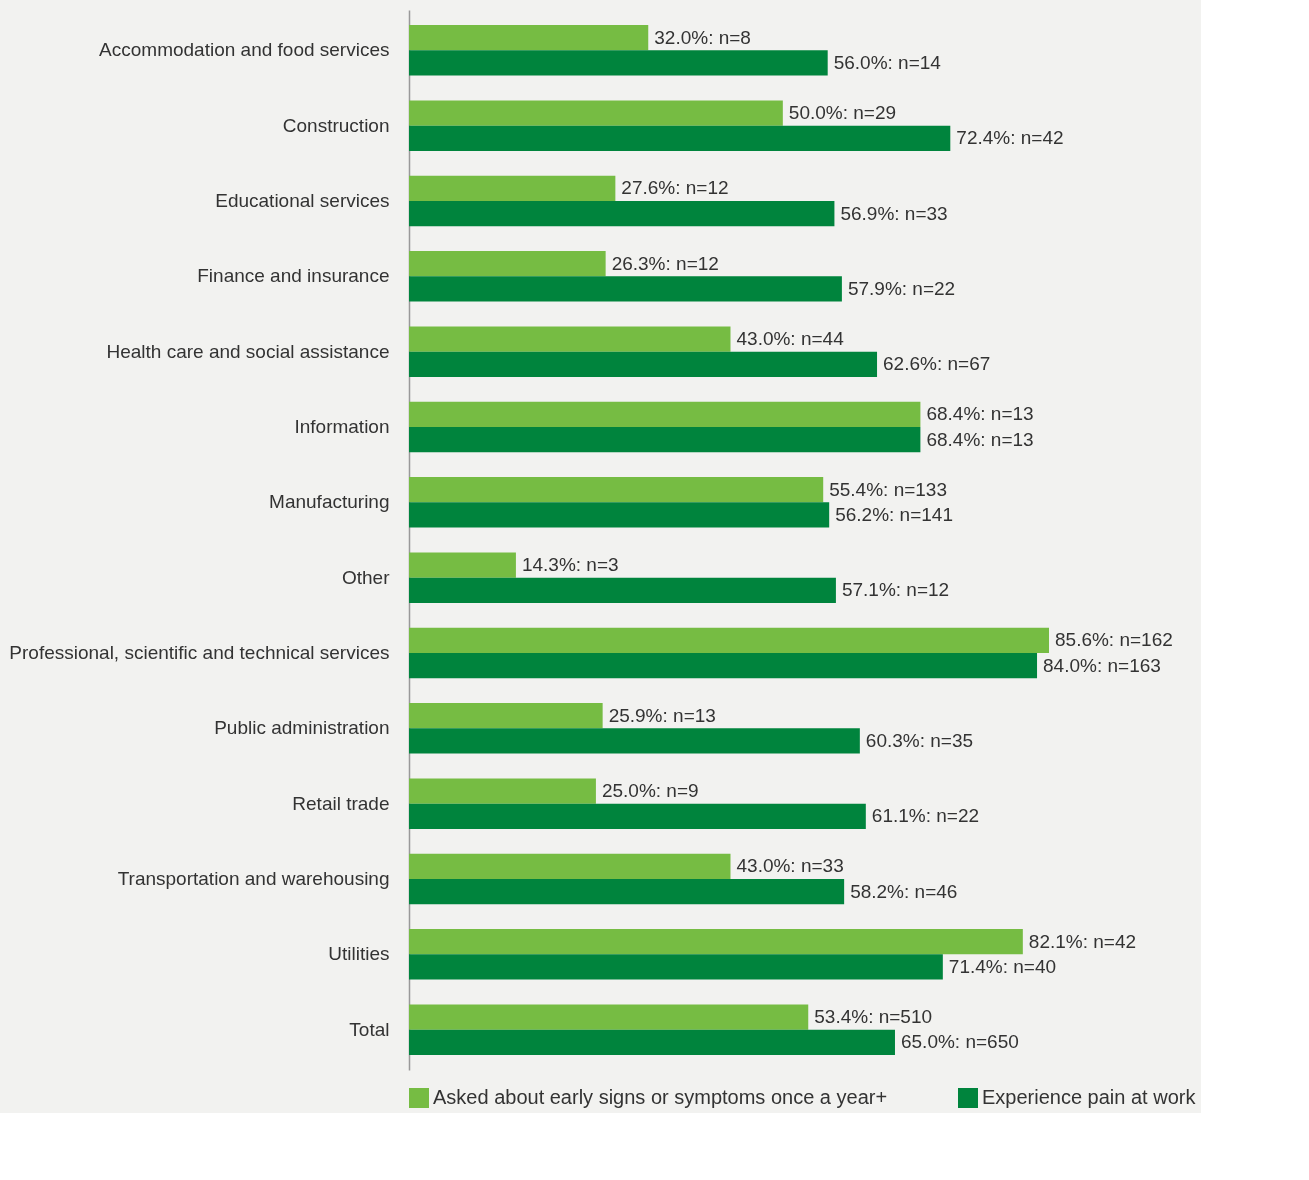 The height and width of the screenshot is (1180, 1309). What do you see at coordinates (369, 1029) in the screenshot?
I see `y-tick-label: Total` at bounding box center [369, 1029].